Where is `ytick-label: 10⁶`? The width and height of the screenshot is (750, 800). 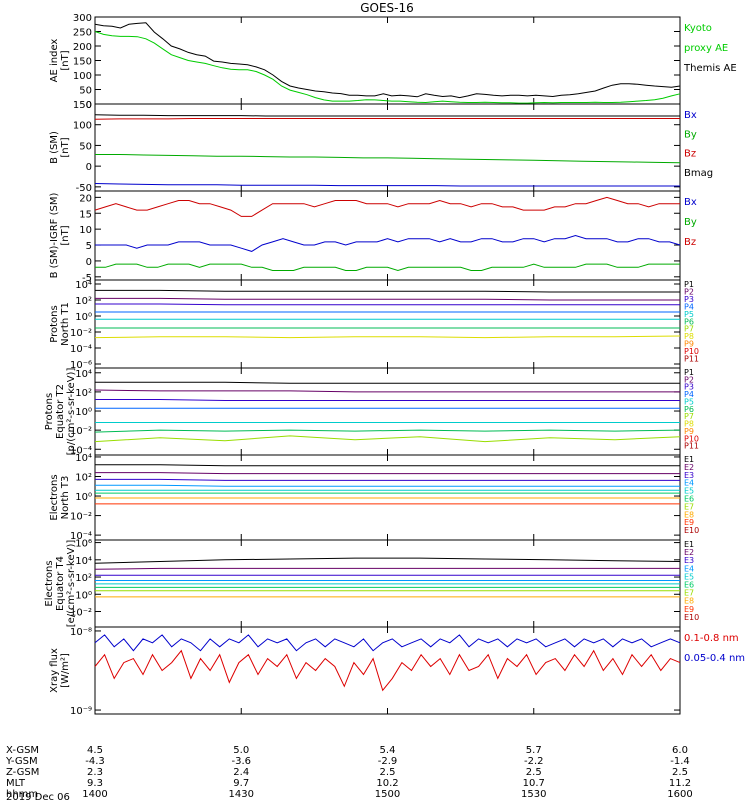 ytick-label: 10⁶ is located at coordinates (83, 544).